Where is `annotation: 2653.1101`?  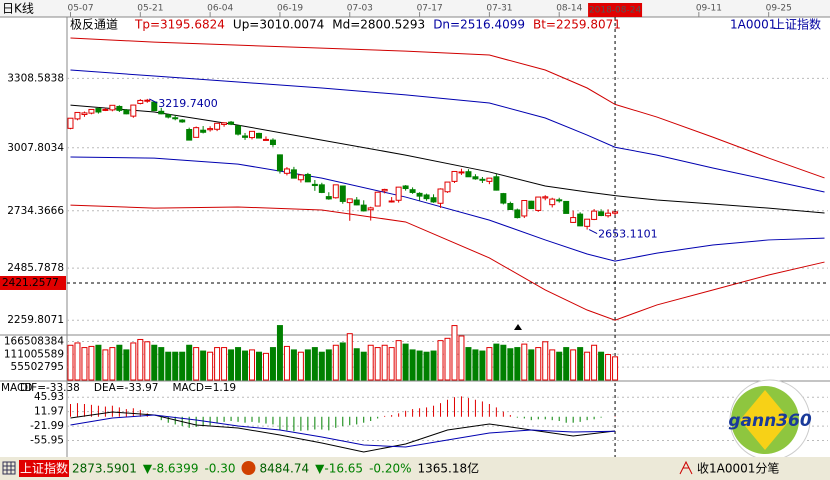
annotation: 2653.1101 is located at coordinates (628, 234).